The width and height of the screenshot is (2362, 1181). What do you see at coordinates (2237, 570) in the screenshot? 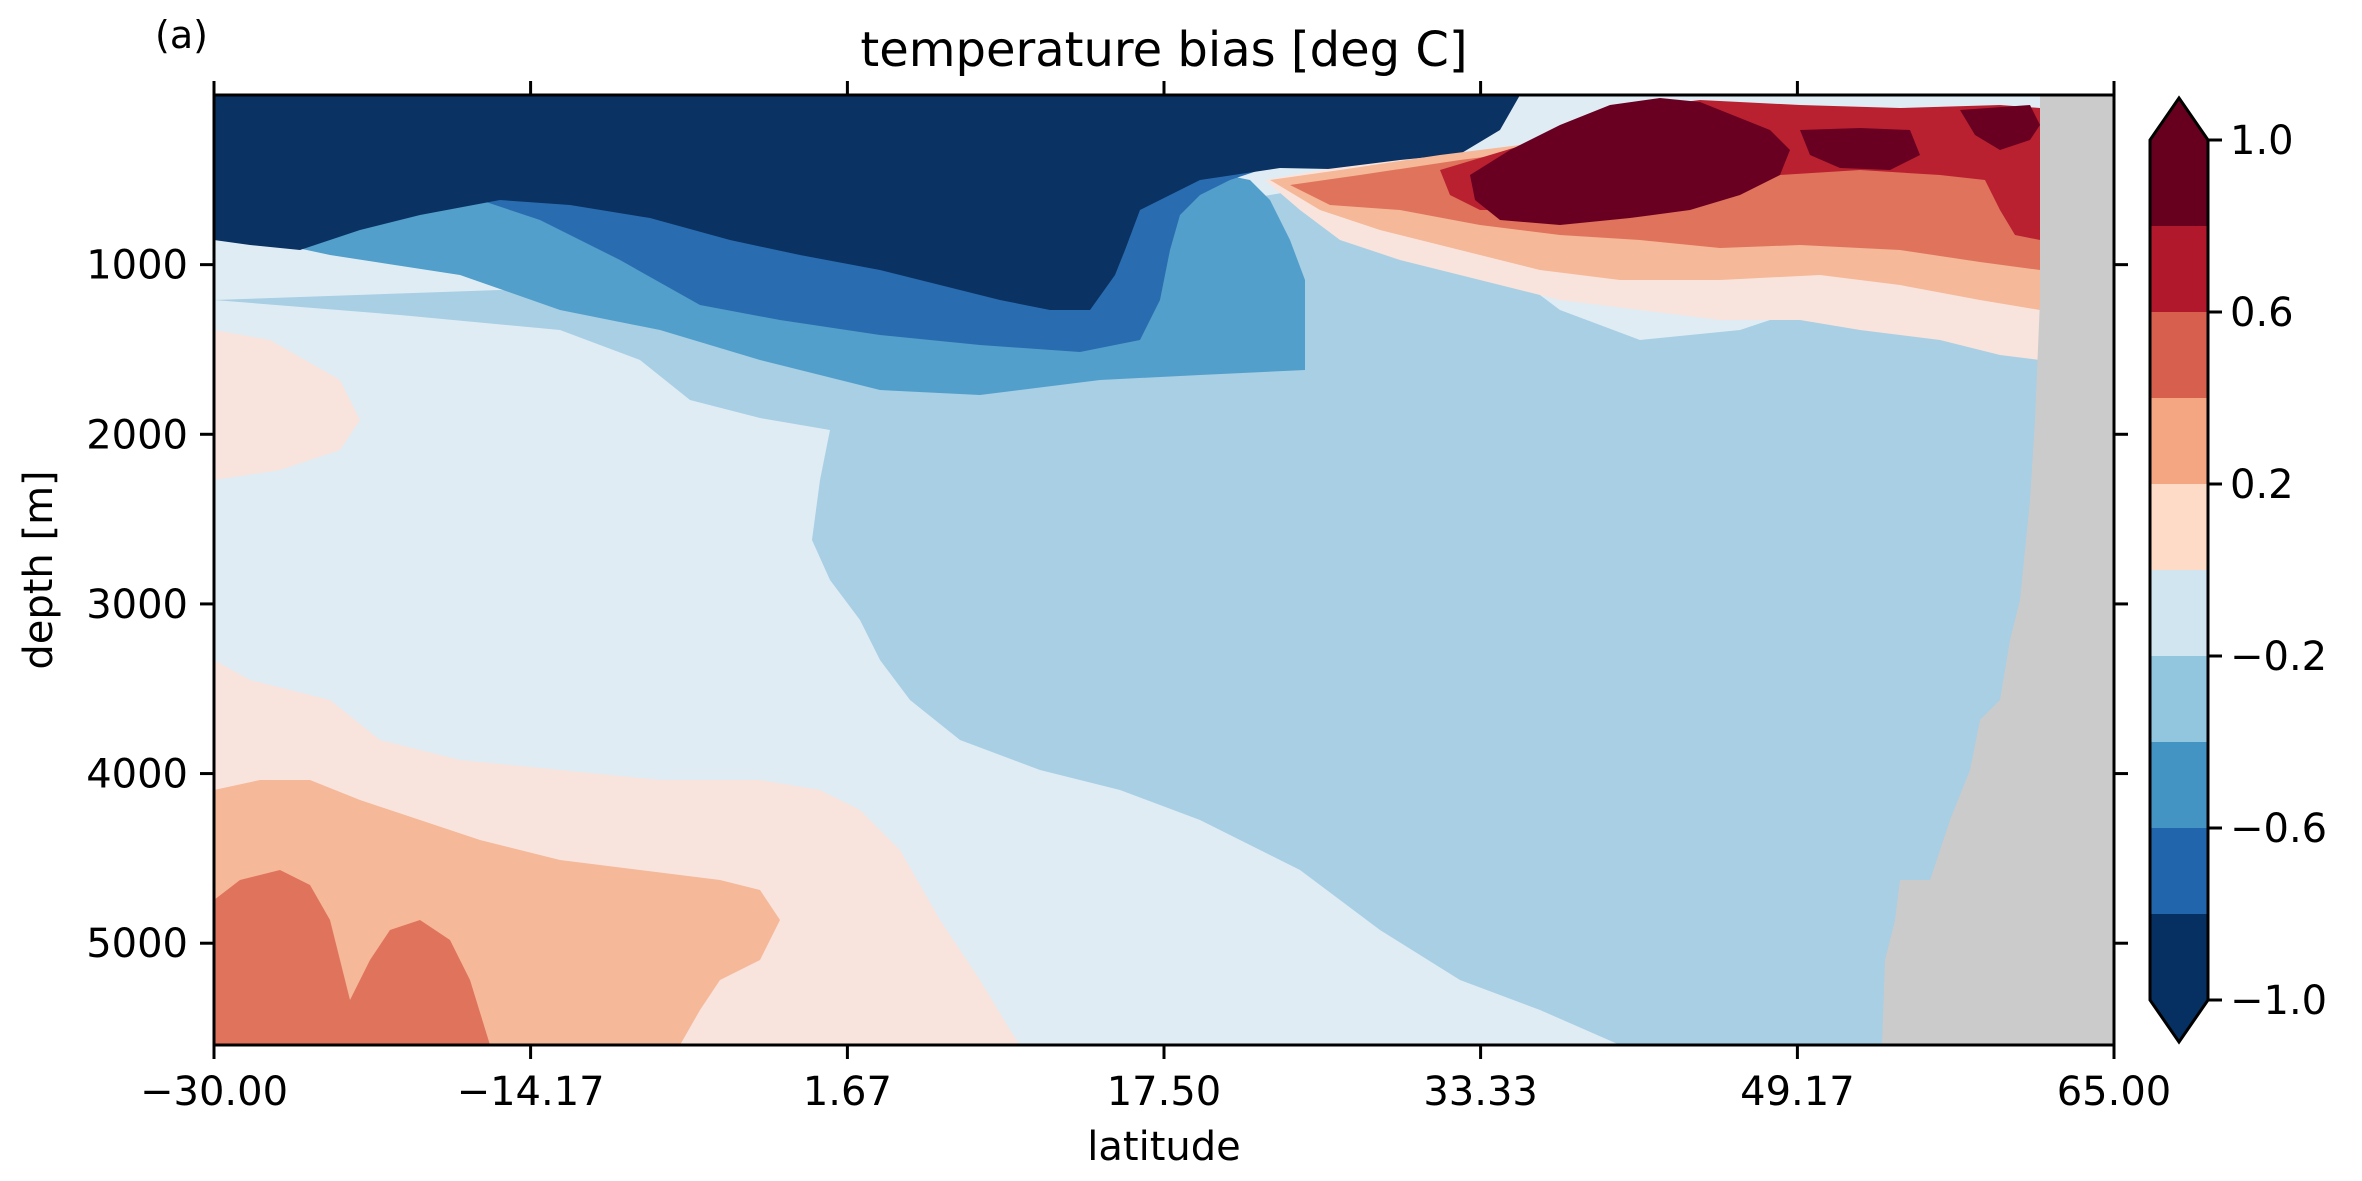
I see `colorbar: −1.0 −0.6 −0.2 0.2 0.6 1.0` at bounding box center [2237, 570].